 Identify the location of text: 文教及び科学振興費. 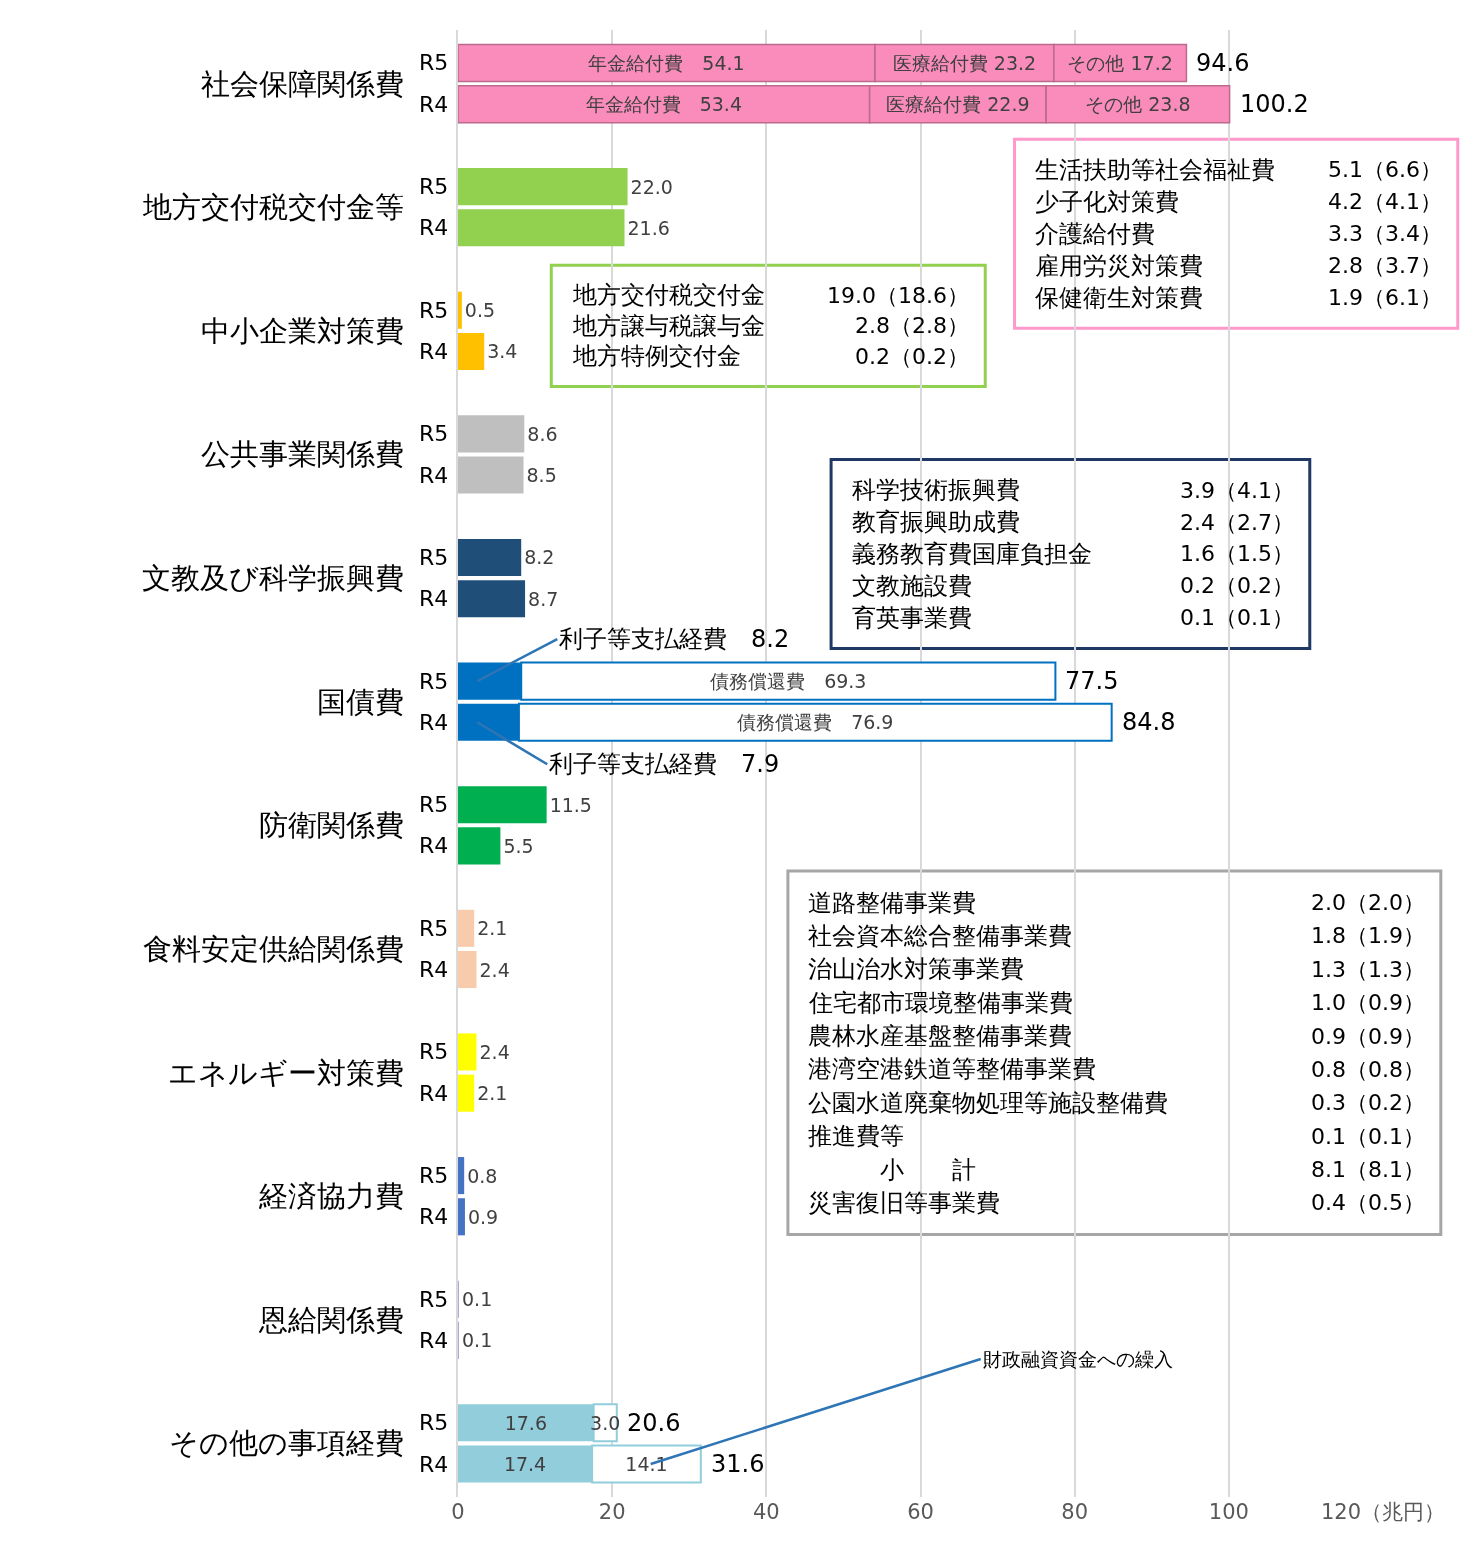
(273, 578).